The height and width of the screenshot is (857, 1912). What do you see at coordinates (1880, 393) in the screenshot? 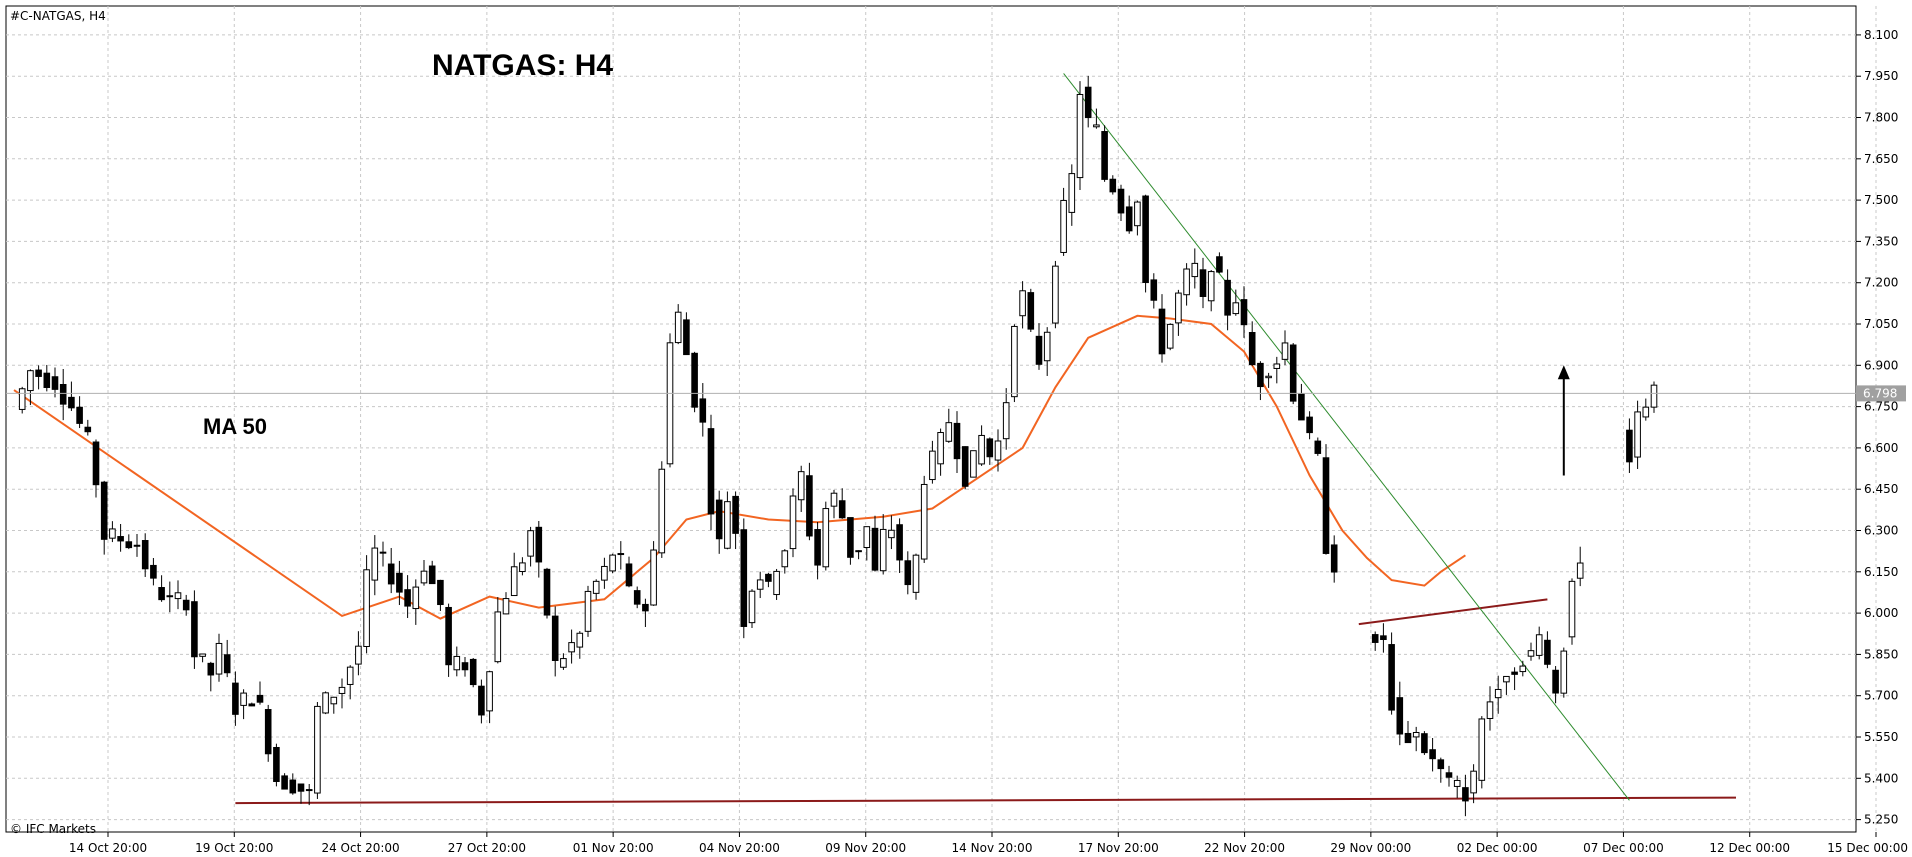
I see `current-price-label: 6.798` at bounding box center [1880, 393].